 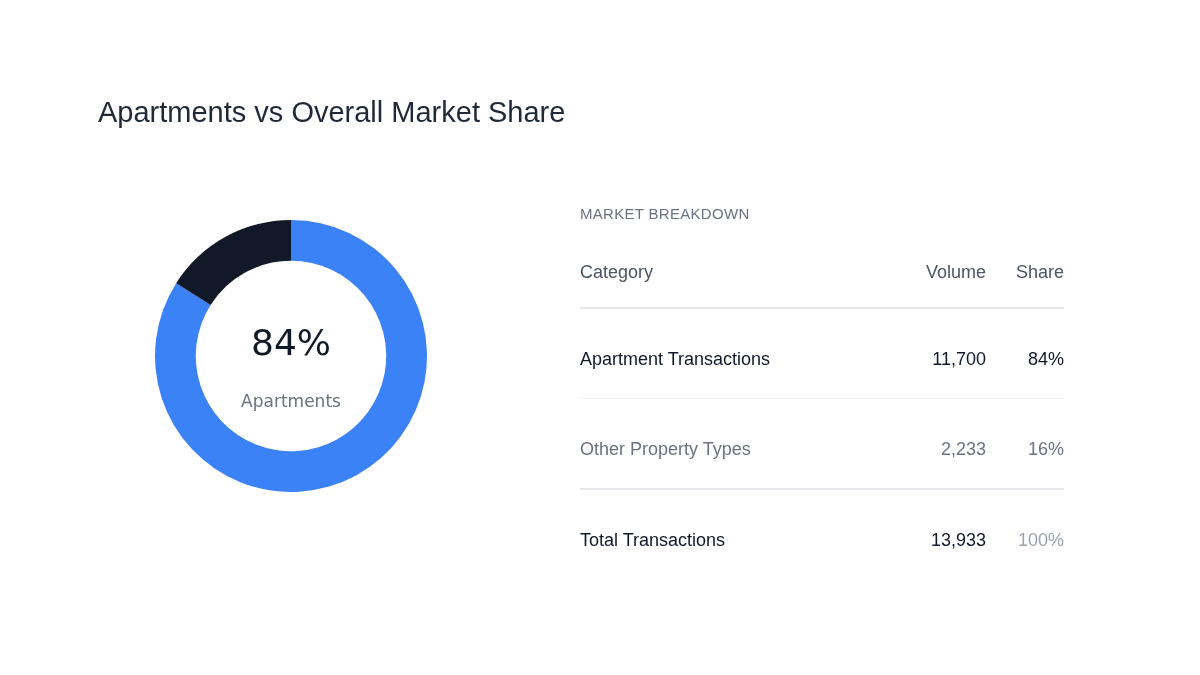 I want to click on text: Share, so click(x=1025, y=285).